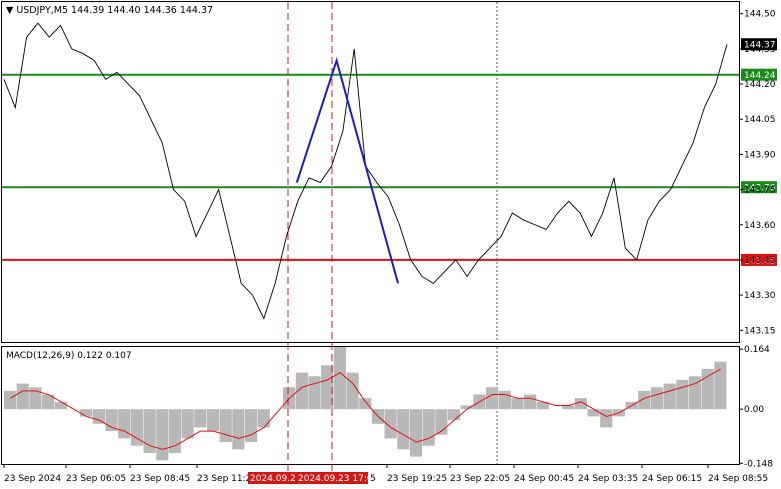 This screenshot has height=489, width=781. Describe the element at coordinates (738, 479) in the screenshot. I see `time-tick-label: 24 Sep 08:55` at that location.